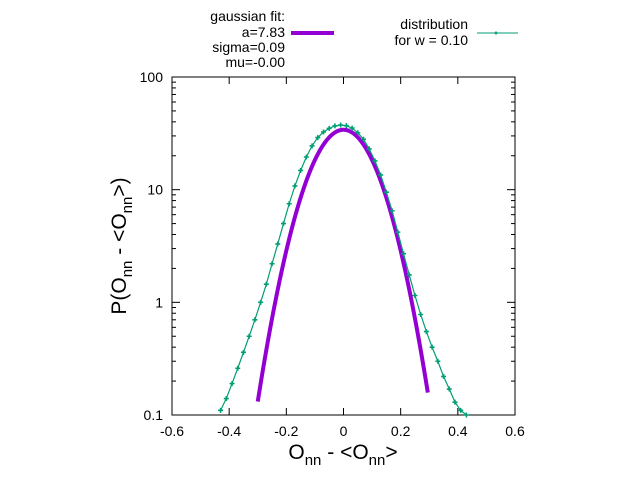 The height and width of the screenshot is (480, 640). I want to click on legend-distribution: distribution for w = 0.10, so click(456, 32).